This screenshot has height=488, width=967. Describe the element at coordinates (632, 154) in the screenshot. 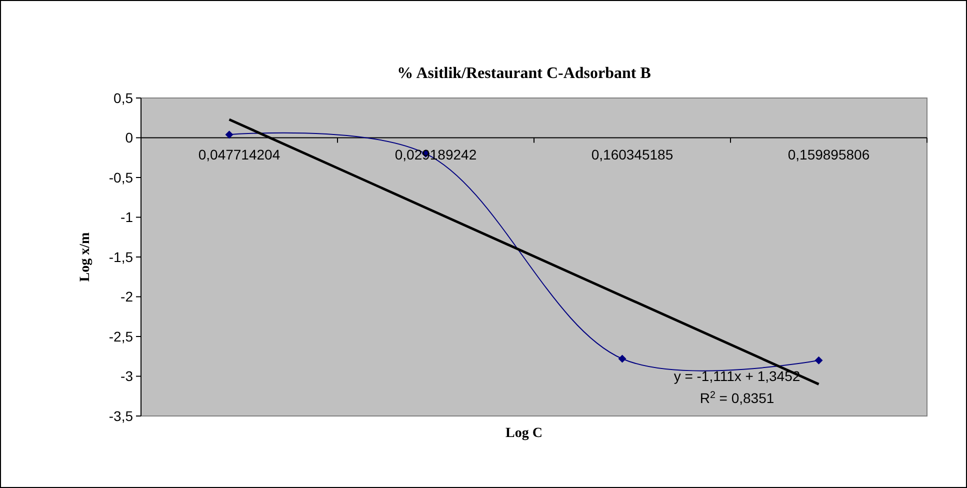

I see `x-tick-label: 0,160345185` at that location.